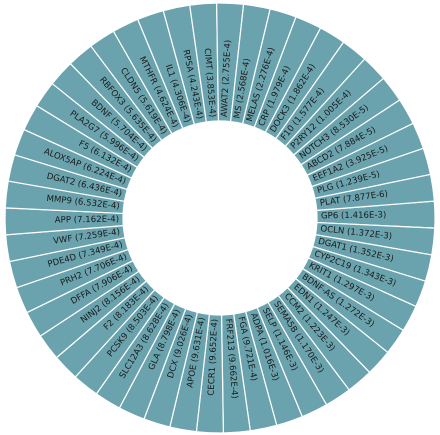 The height and width of the screenshot is (435, 440). I want to click on chart-bar-label-1: GP6 (1.416E-3), so click(354, 215).